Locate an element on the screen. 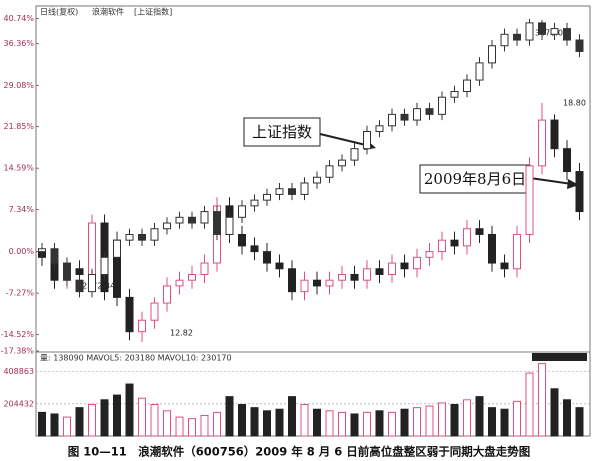 This screenshot has height=461, width=598. volume-tick-label: 204432 is located at coordinates (18, 403).